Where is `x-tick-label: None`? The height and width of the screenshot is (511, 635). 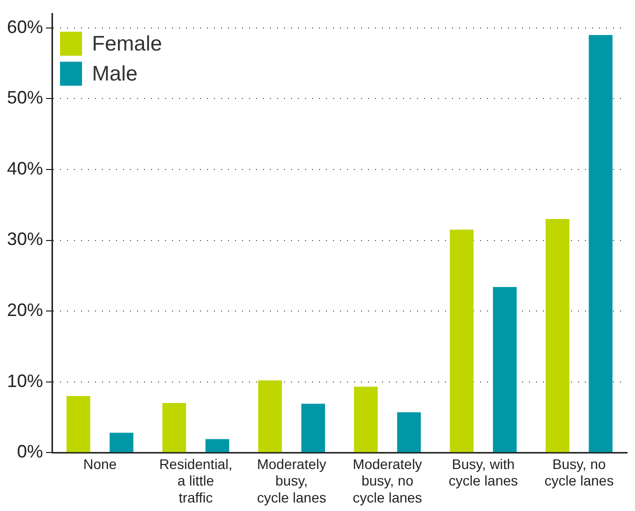
x-tick-label: None is located at coordinates (100, 464).